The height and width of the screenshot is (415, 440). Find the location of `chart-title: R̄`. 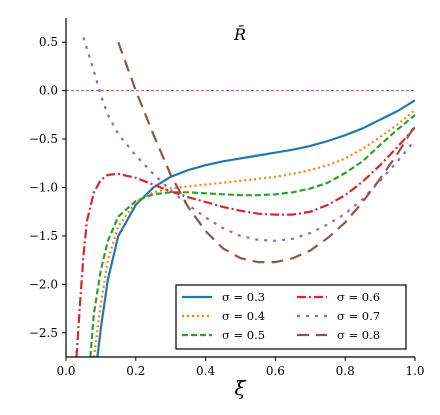

chart-title: R̄ is located at coordinates (239, 33).